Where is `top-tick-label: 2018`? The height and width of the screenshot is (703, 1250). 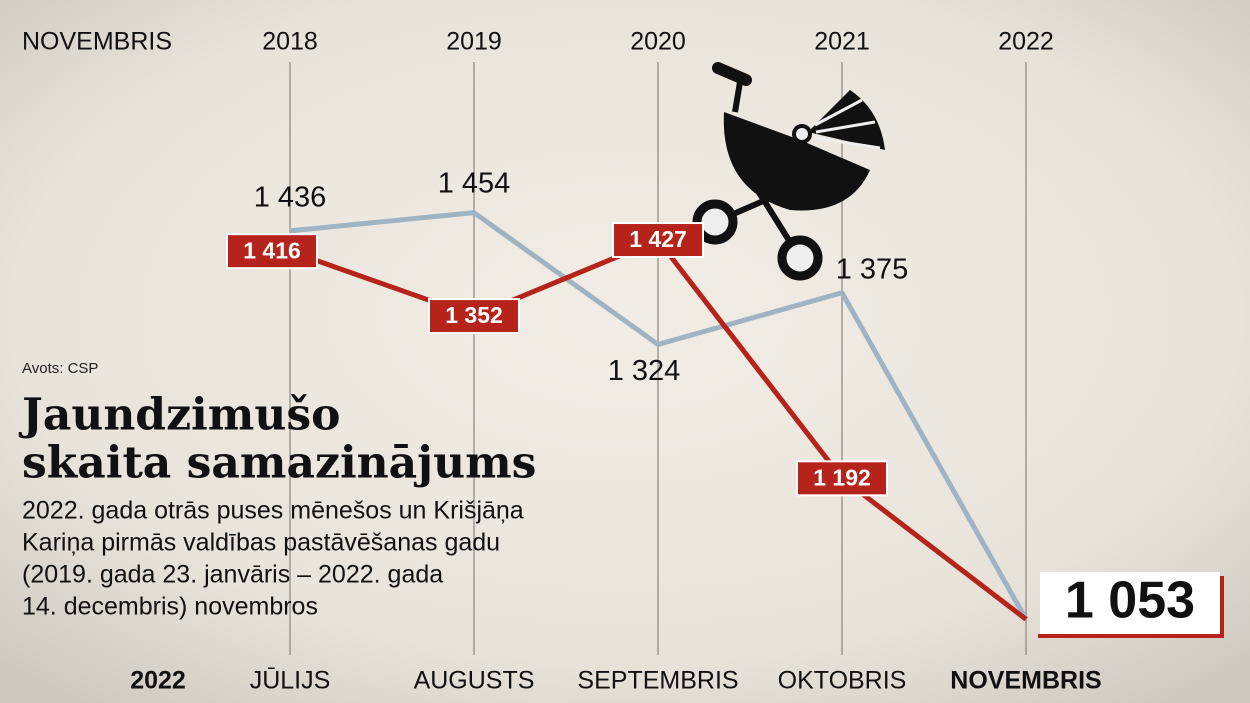 top-tick-label: 2018 is located at coordinates (290, 42).